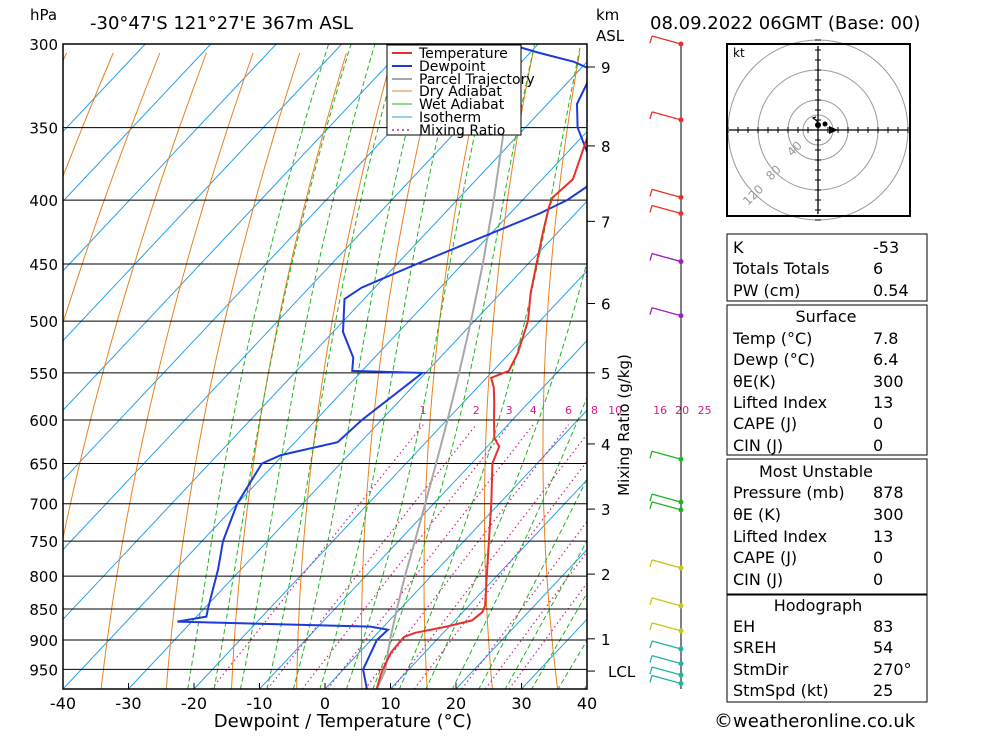 The height and width of the screenshot is (737, 1000). What do you see at coordinates (128, 703) in the screenshot?
I see `temperature-tick-label: -30` at bounding box center [128, 703].